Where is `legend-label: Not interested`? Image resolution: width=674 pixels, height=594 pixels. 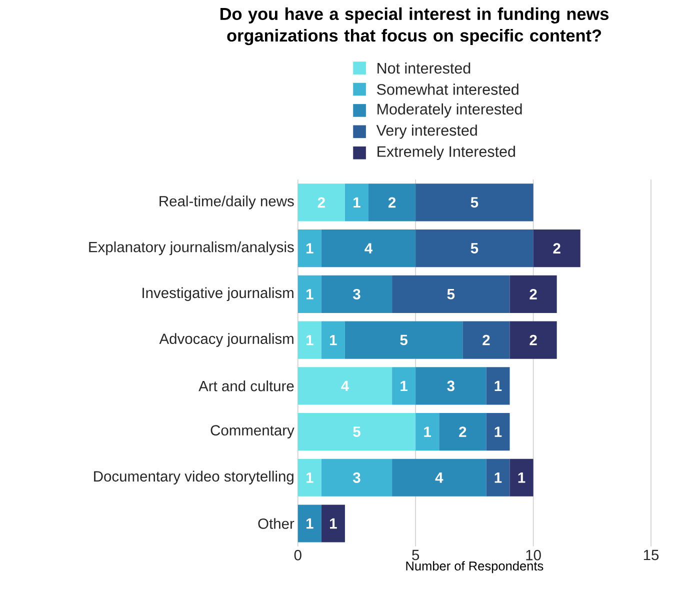
legend-label: Not interested is located at coordinates (424, 68).